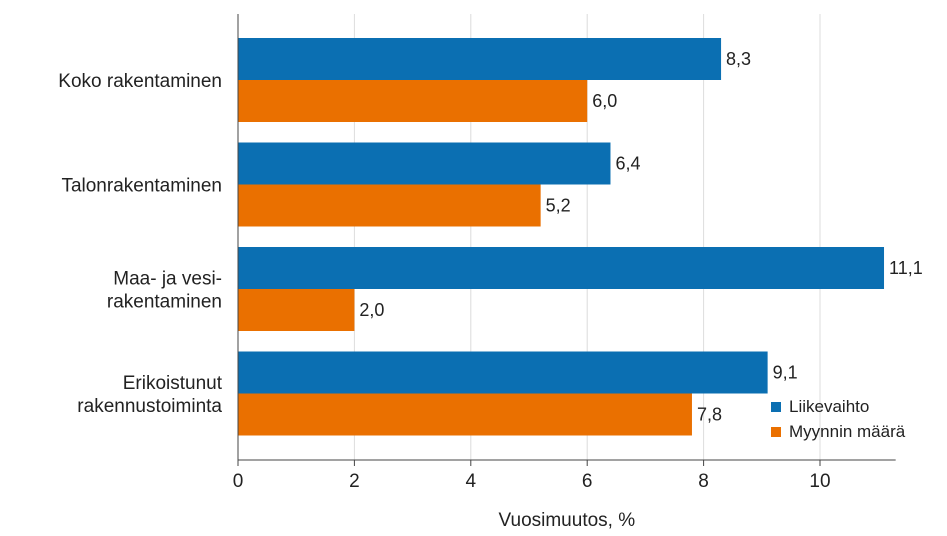  What do you see at coordinates (149, 406) in the screenshot?
I see `category-label: rakennustoiminta` at bounding box center [149, 406].